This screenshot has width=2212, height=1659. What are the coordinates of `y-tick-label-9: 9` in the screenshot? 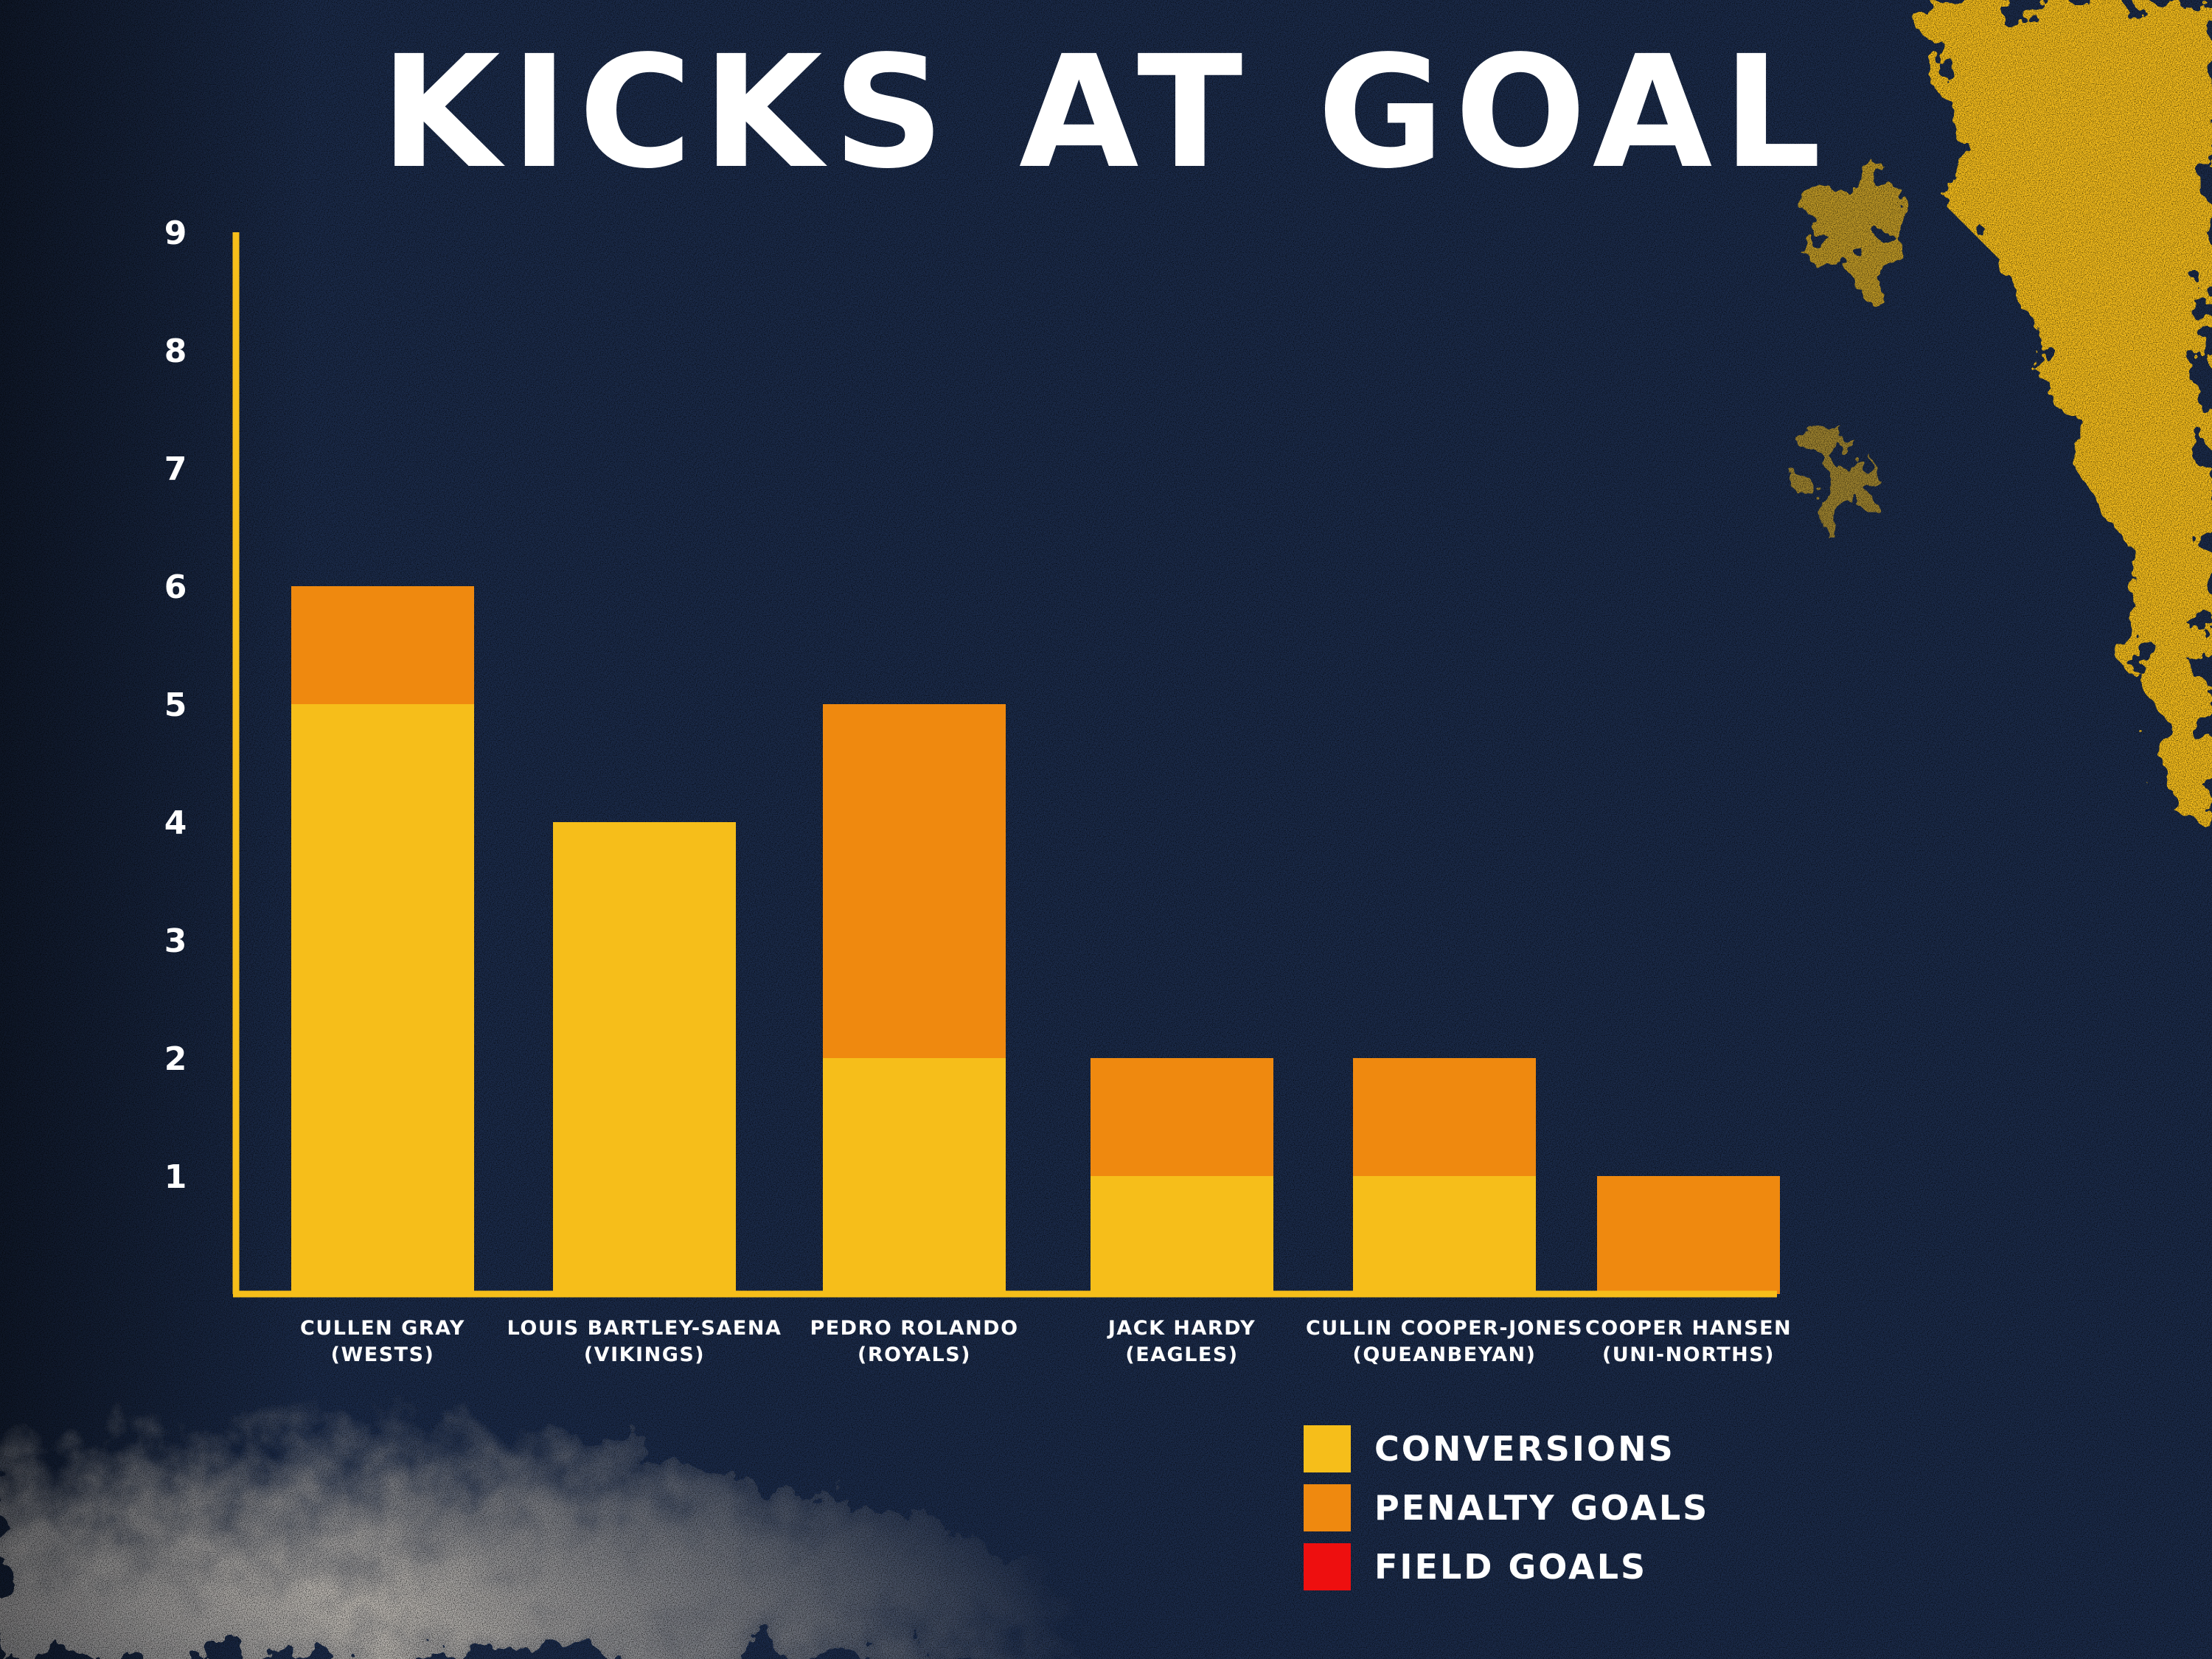 It's located at (175, 233).